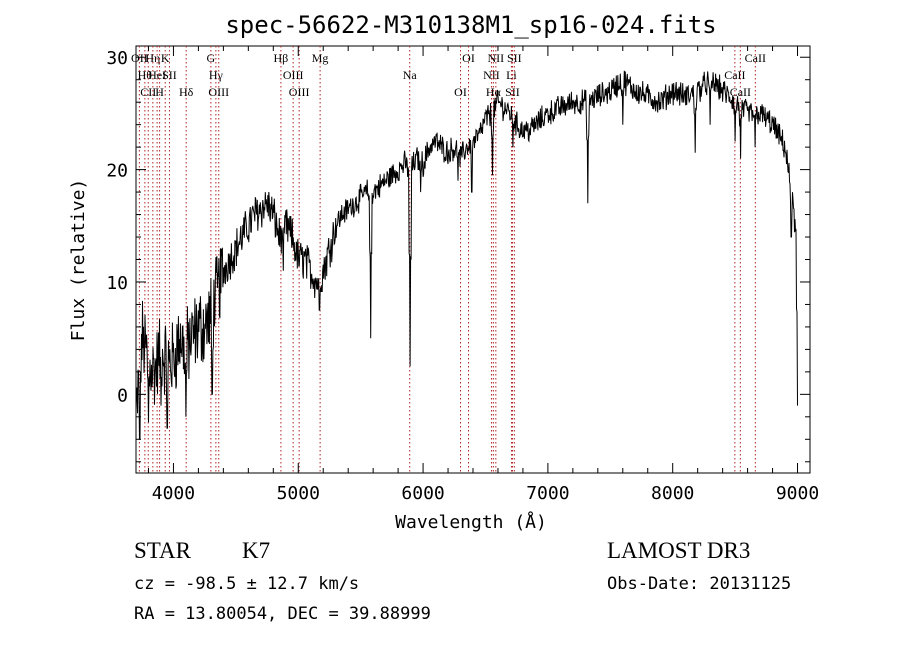  Describe the element at coordinates (547, 493) in the screenshot. I see `x-tick-label: 7000` at that location.